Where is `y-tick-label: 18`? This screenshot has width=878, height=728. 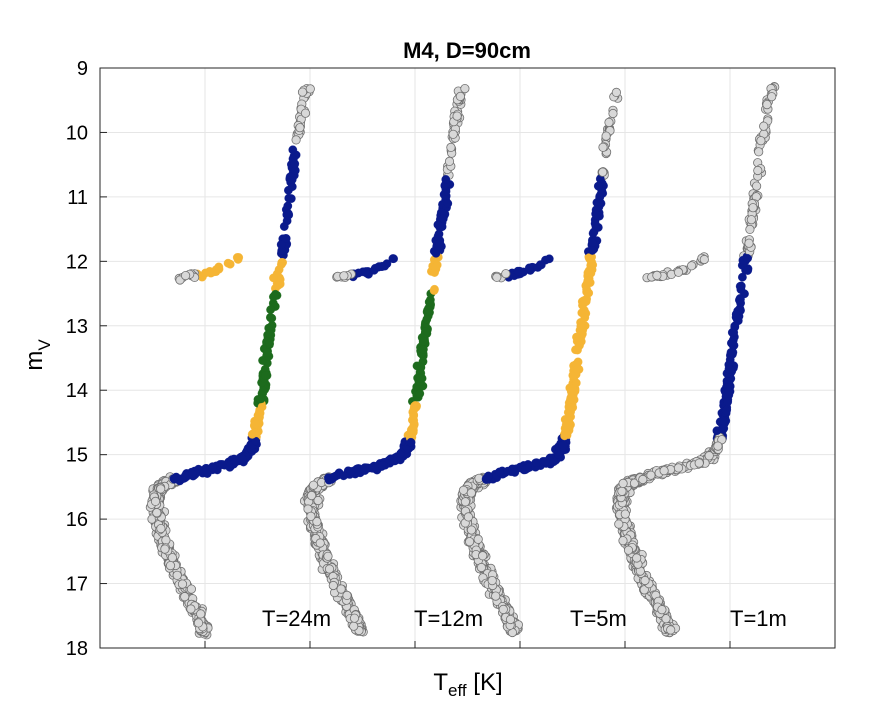 y-tick-label: 18 is located at coordinates (77, 649).